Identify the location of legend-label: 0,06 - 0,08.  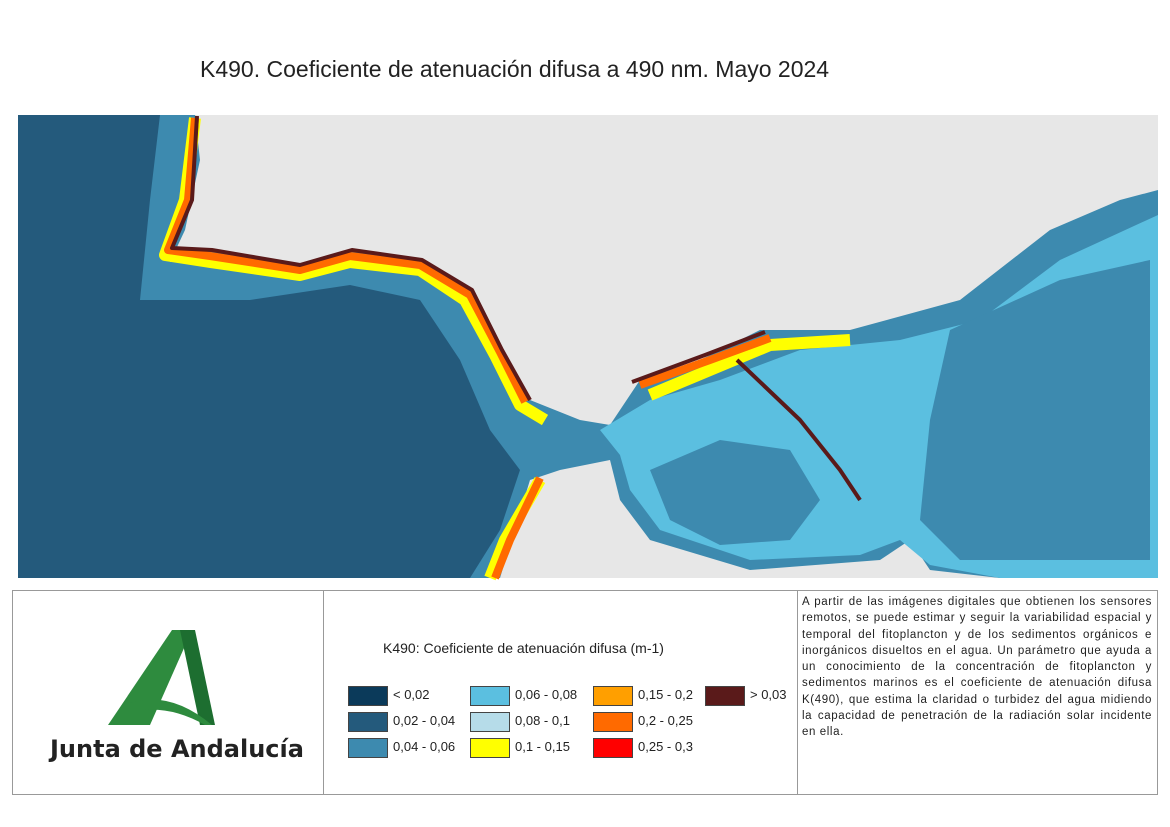
(546, 694).